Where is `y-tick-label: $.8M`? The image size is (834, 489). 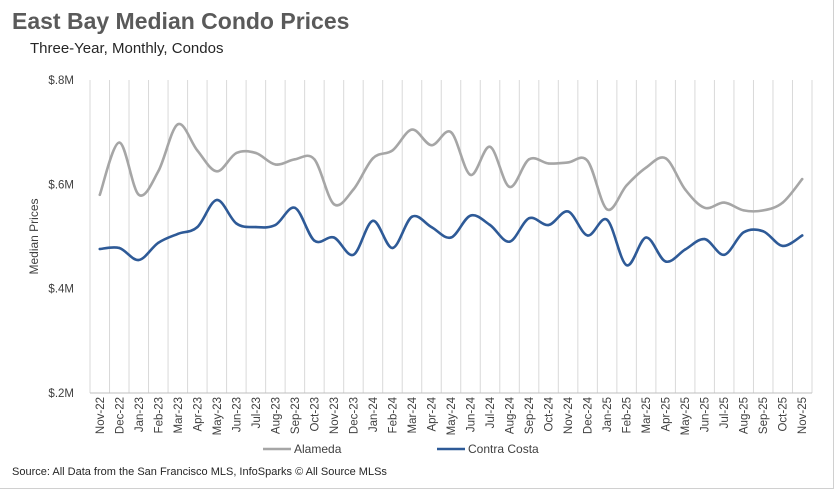
y-tick-label: $.8M is located at coordinates (61, 81).